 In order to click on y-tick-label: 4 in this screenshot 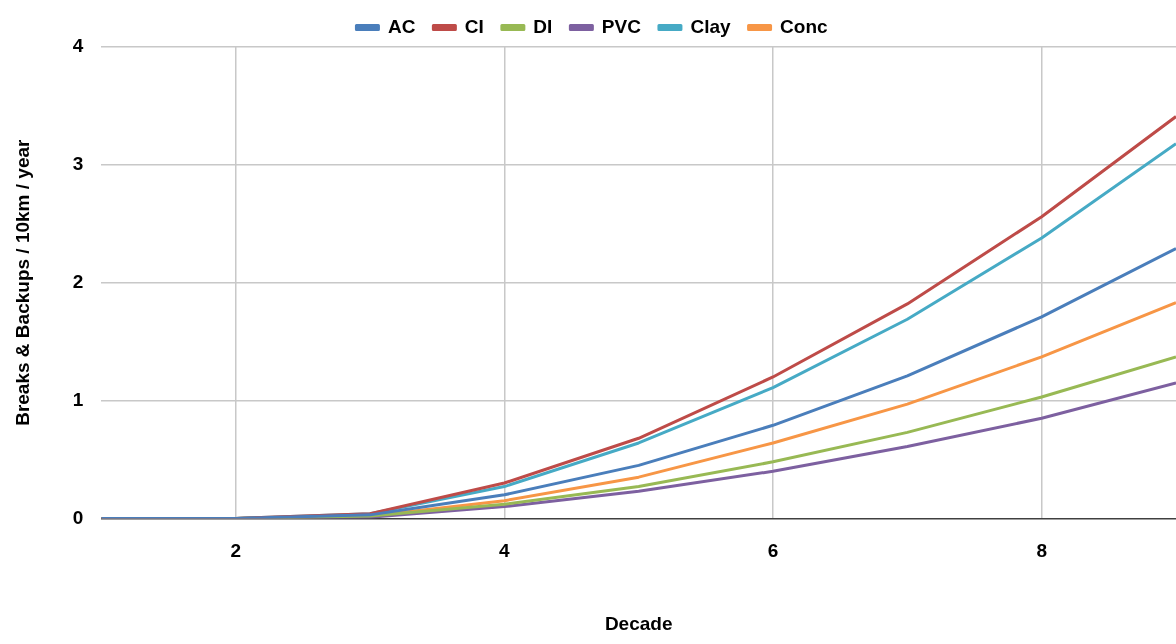, I will do `click(78, 46)`.